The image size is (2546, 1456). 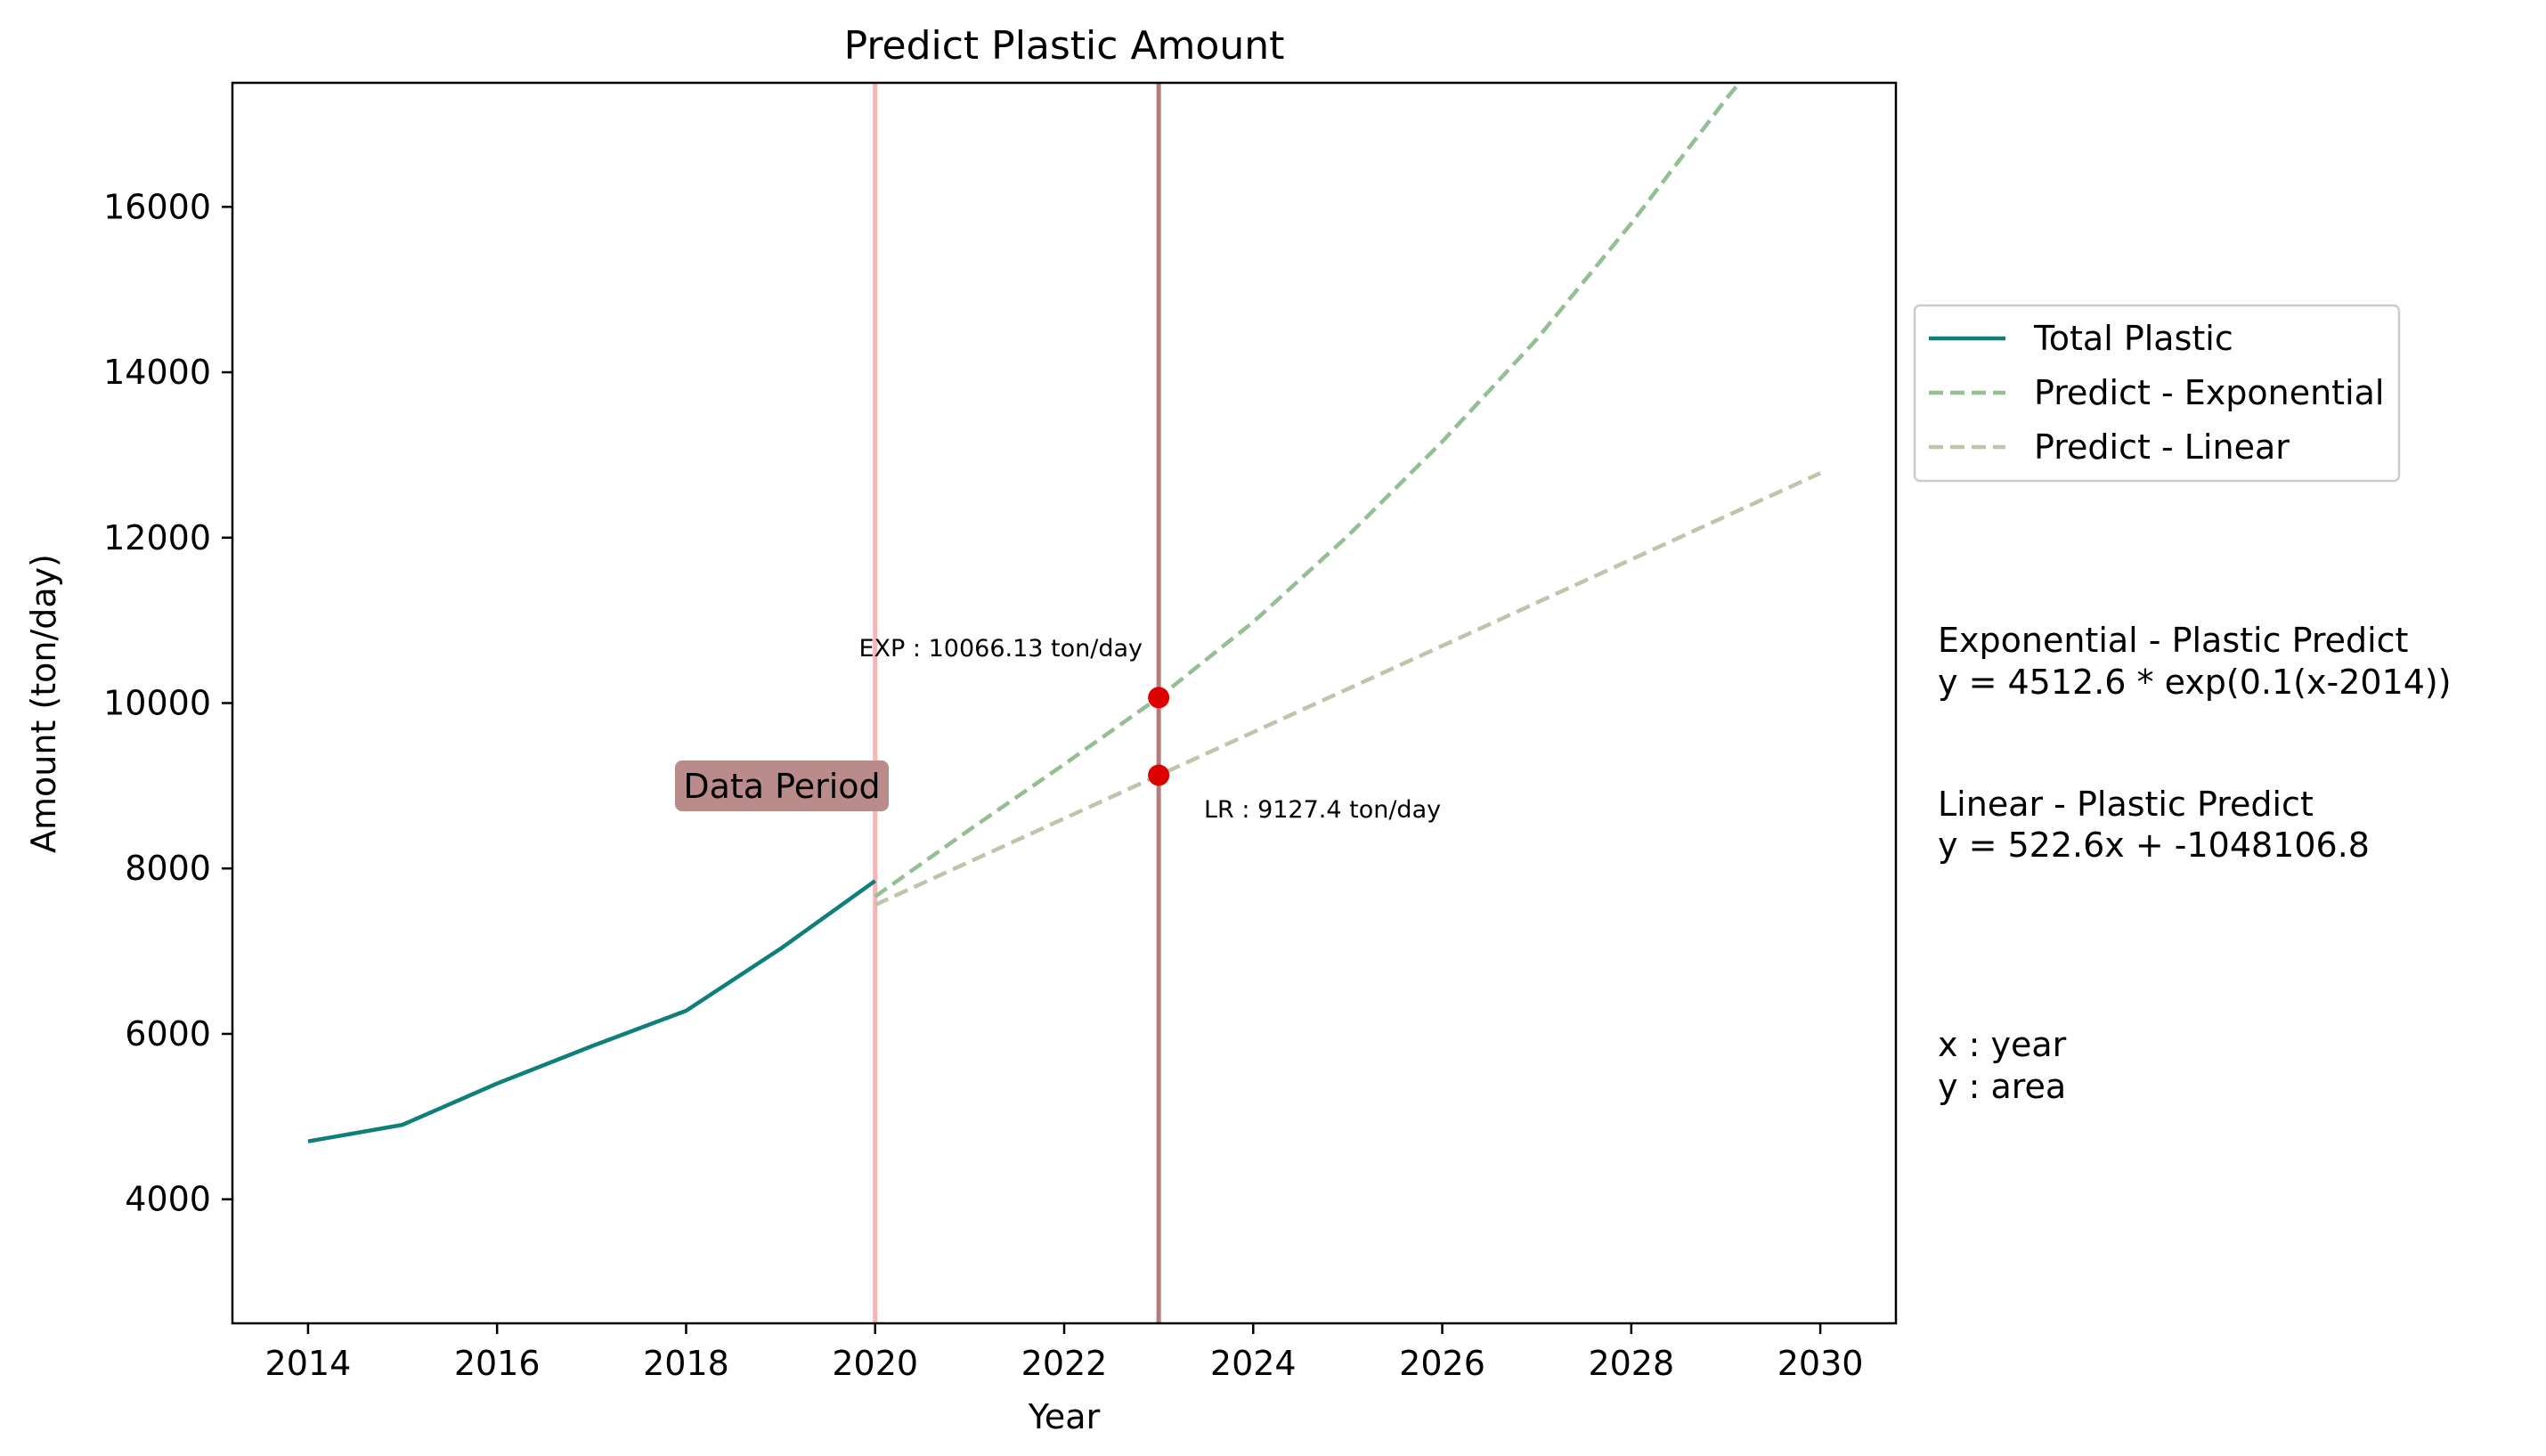 I want to click on y-tick-label: 8000, so click(x=168, y=868).